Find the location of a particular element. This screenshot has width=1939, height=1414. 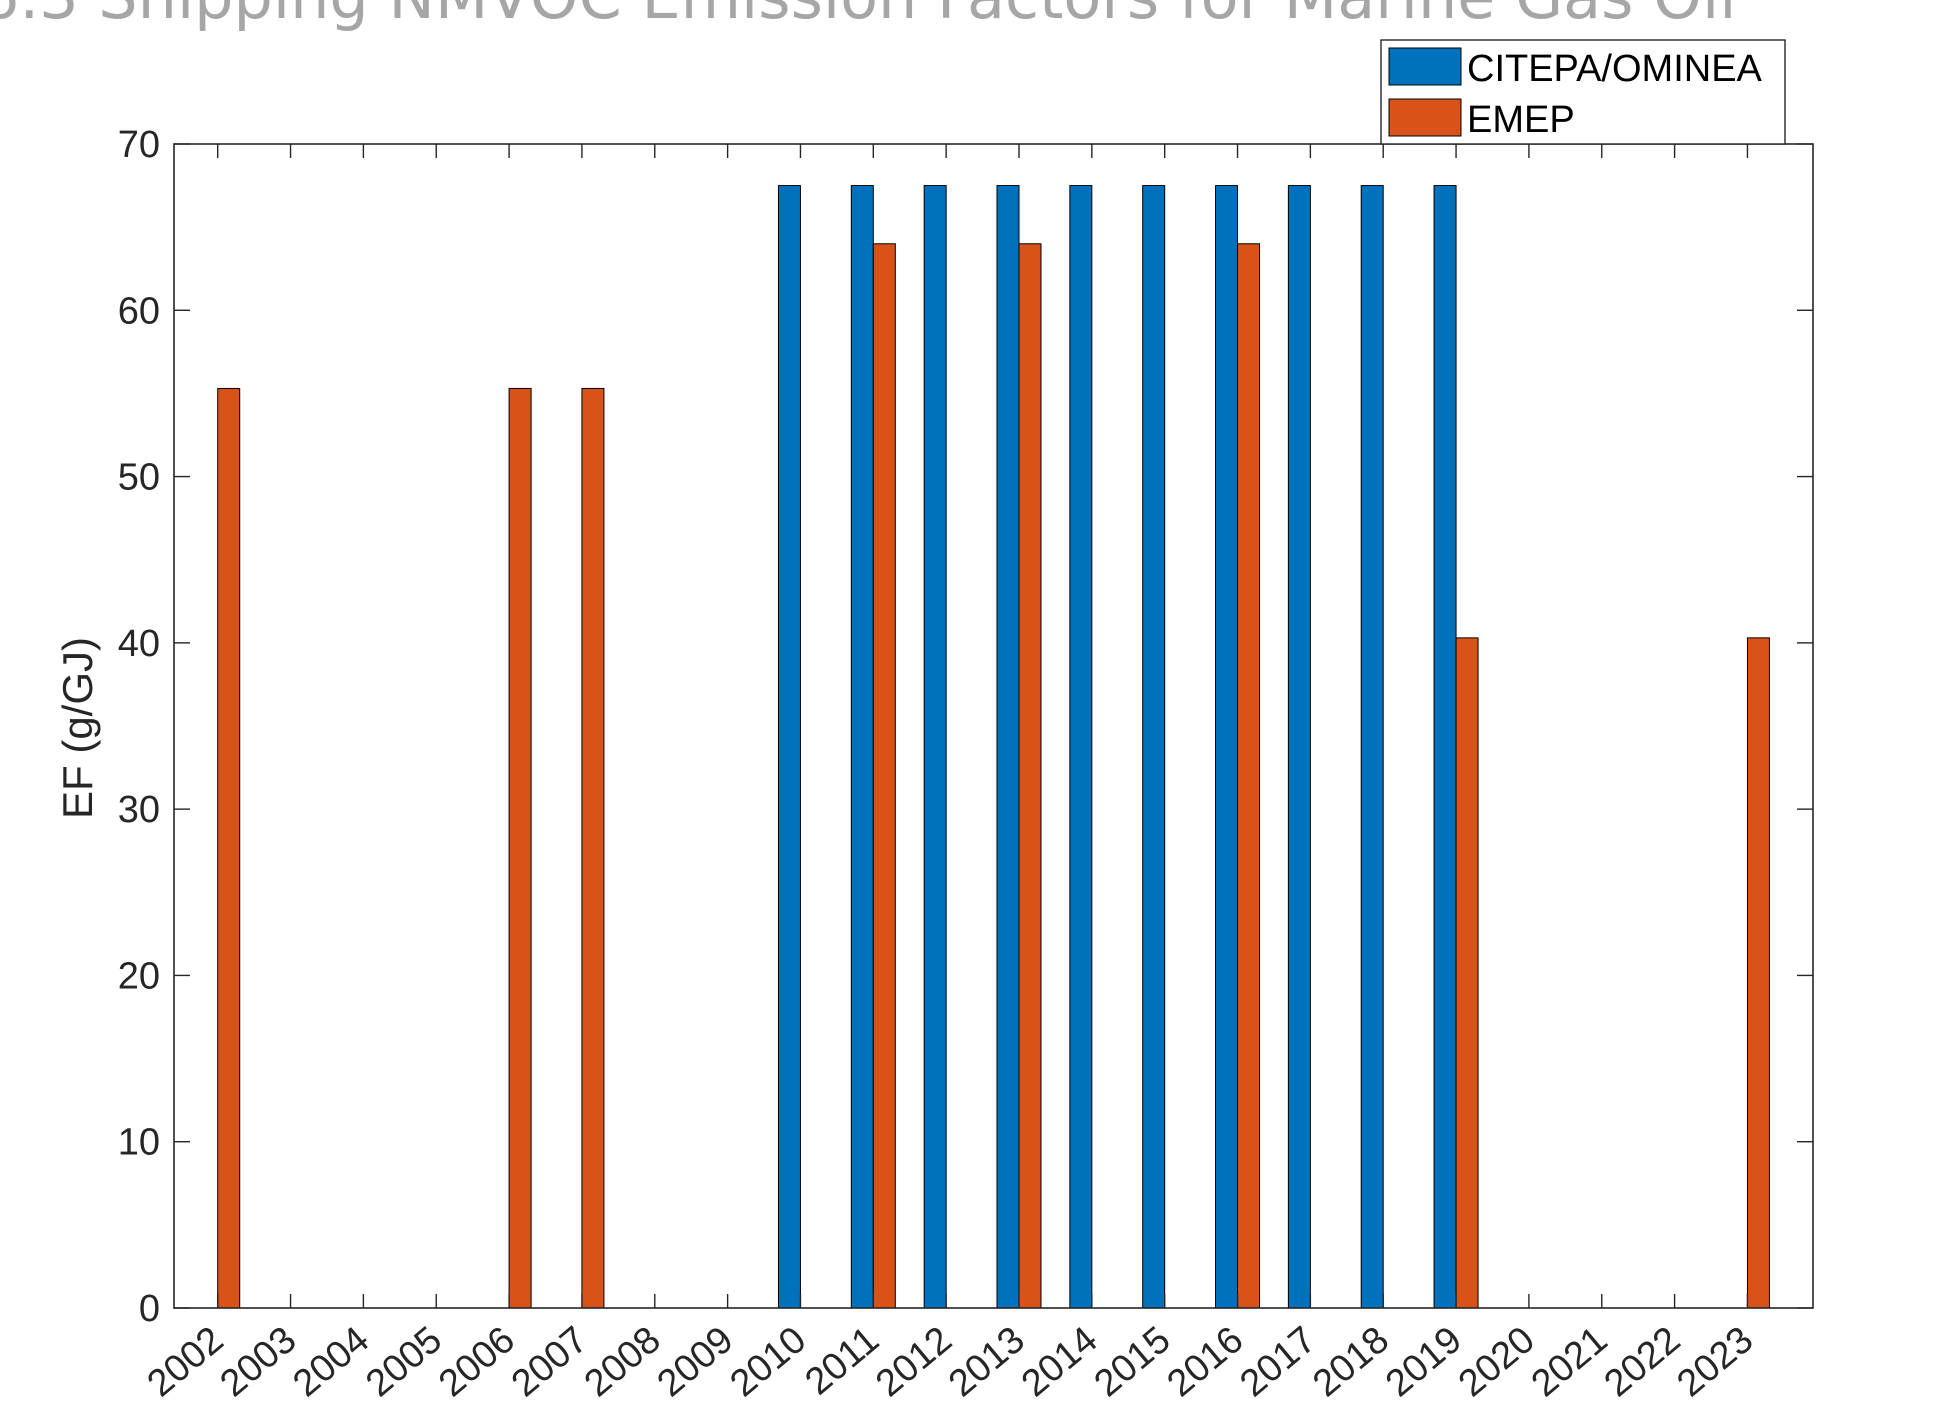

x-tick-label: 2004 is located at coordinates (331, 1362).